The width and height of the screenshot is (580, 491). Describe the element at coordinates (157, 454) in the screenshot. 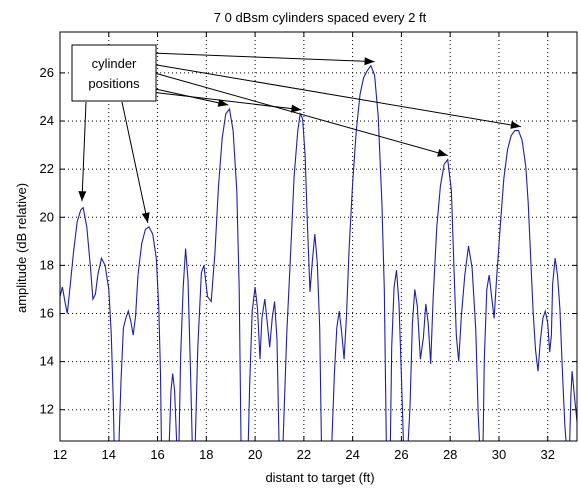

I see `x-tick-label: 16` at that location.